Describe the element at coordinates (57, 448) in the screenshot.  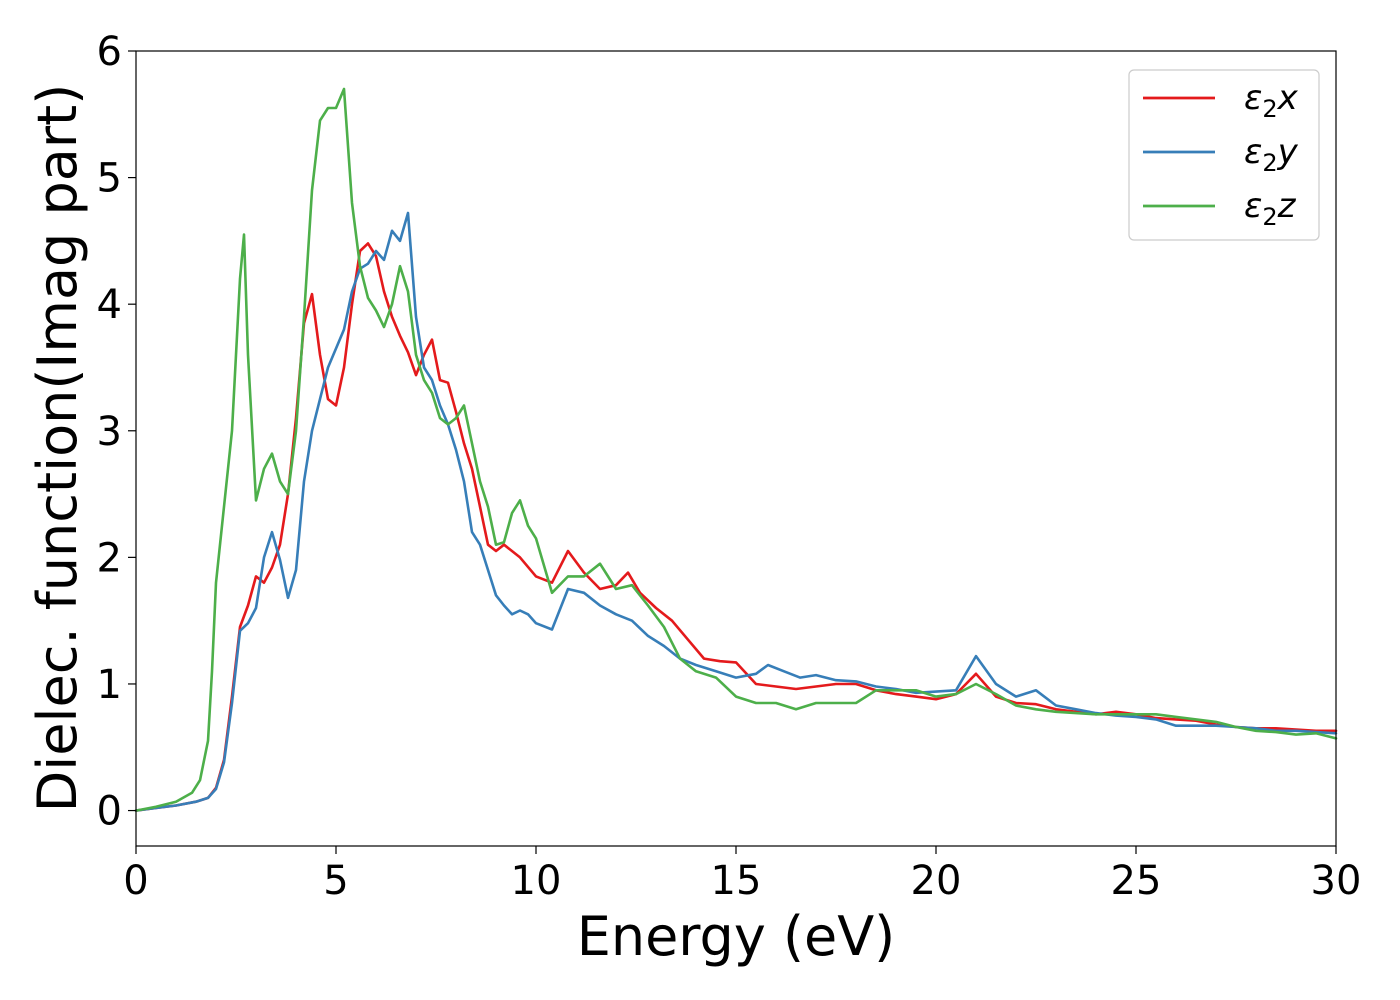
I see `y-axis-title: Dielec. function(Imag part)` at that location.